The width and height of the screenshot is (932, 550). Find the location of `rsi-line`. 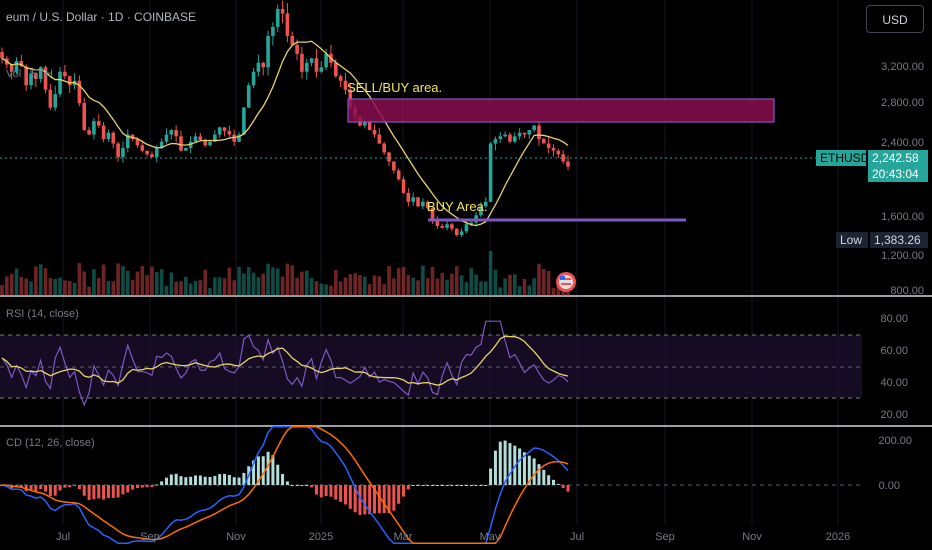

rsi-line is located at coordinates (285, 363).